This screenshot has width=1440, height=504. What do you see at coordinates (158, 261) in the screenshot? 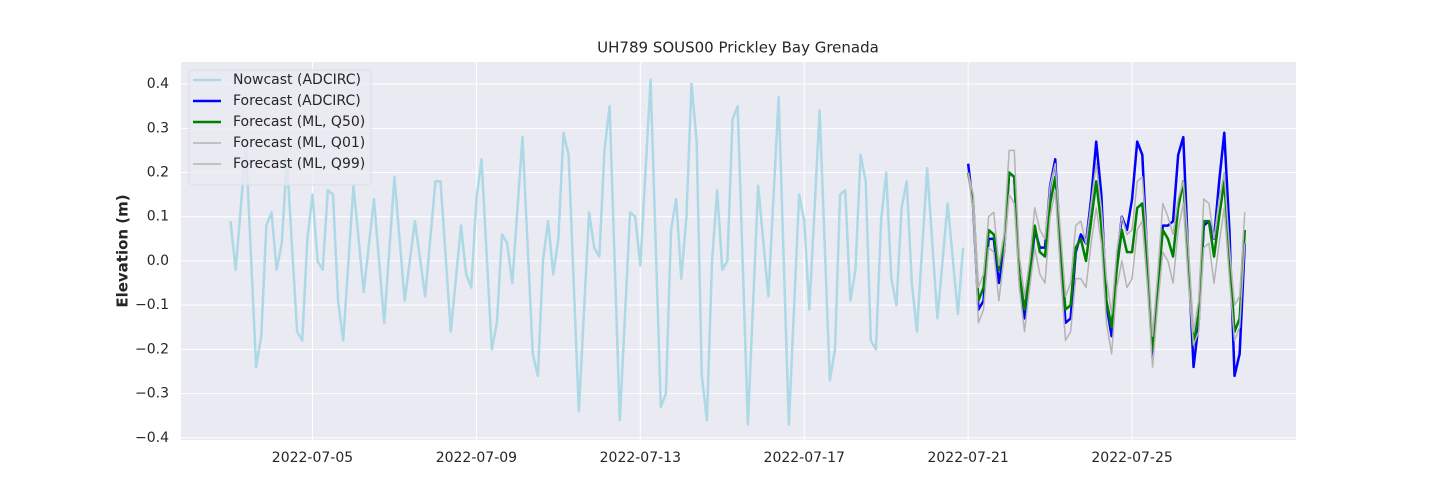
I see `y-tick-label: 0.0` at bounding box center [158, 261].